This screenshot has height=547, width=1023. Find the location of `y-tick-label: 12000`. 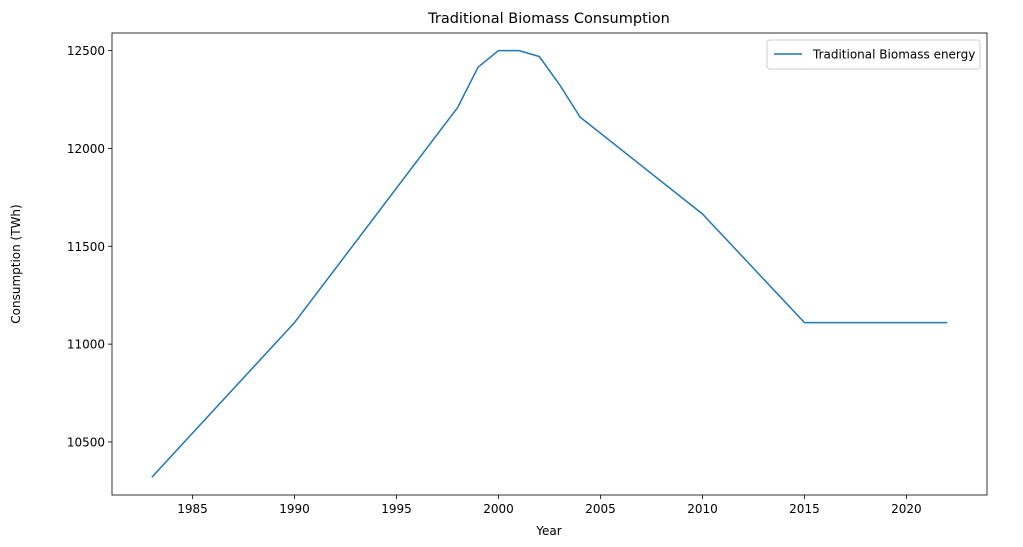

y-tick-label: 12000 is located at coordinates (86, 149).